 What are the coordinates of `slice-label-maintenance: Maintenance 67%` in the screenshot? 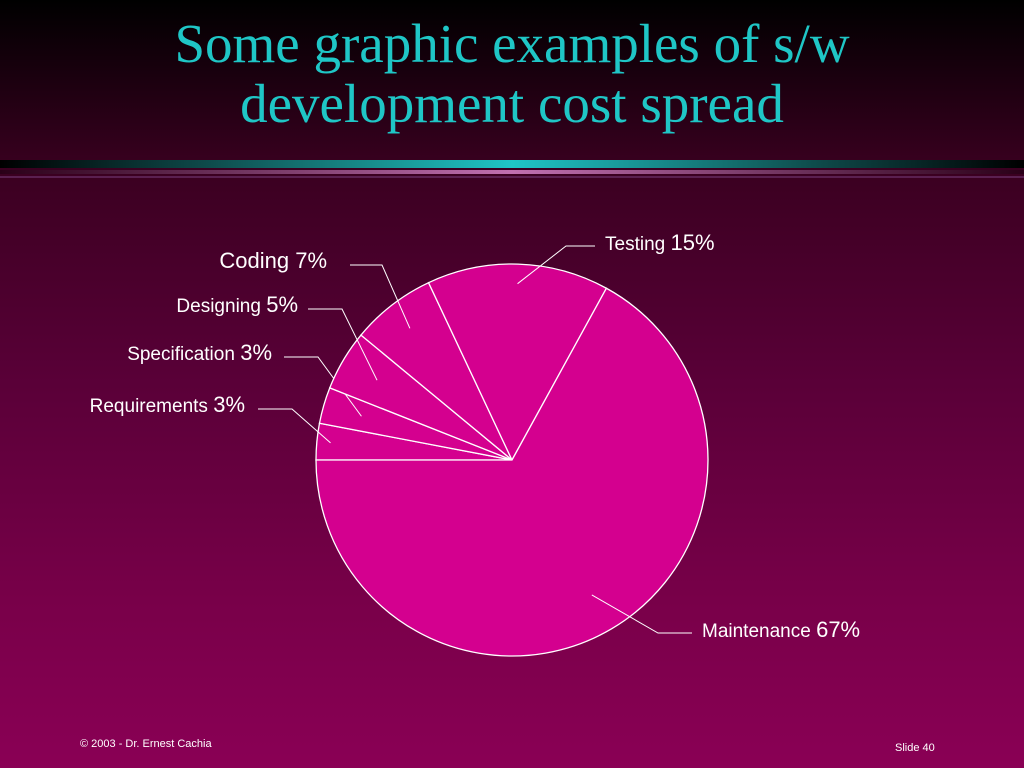 It's located at (781, 629).